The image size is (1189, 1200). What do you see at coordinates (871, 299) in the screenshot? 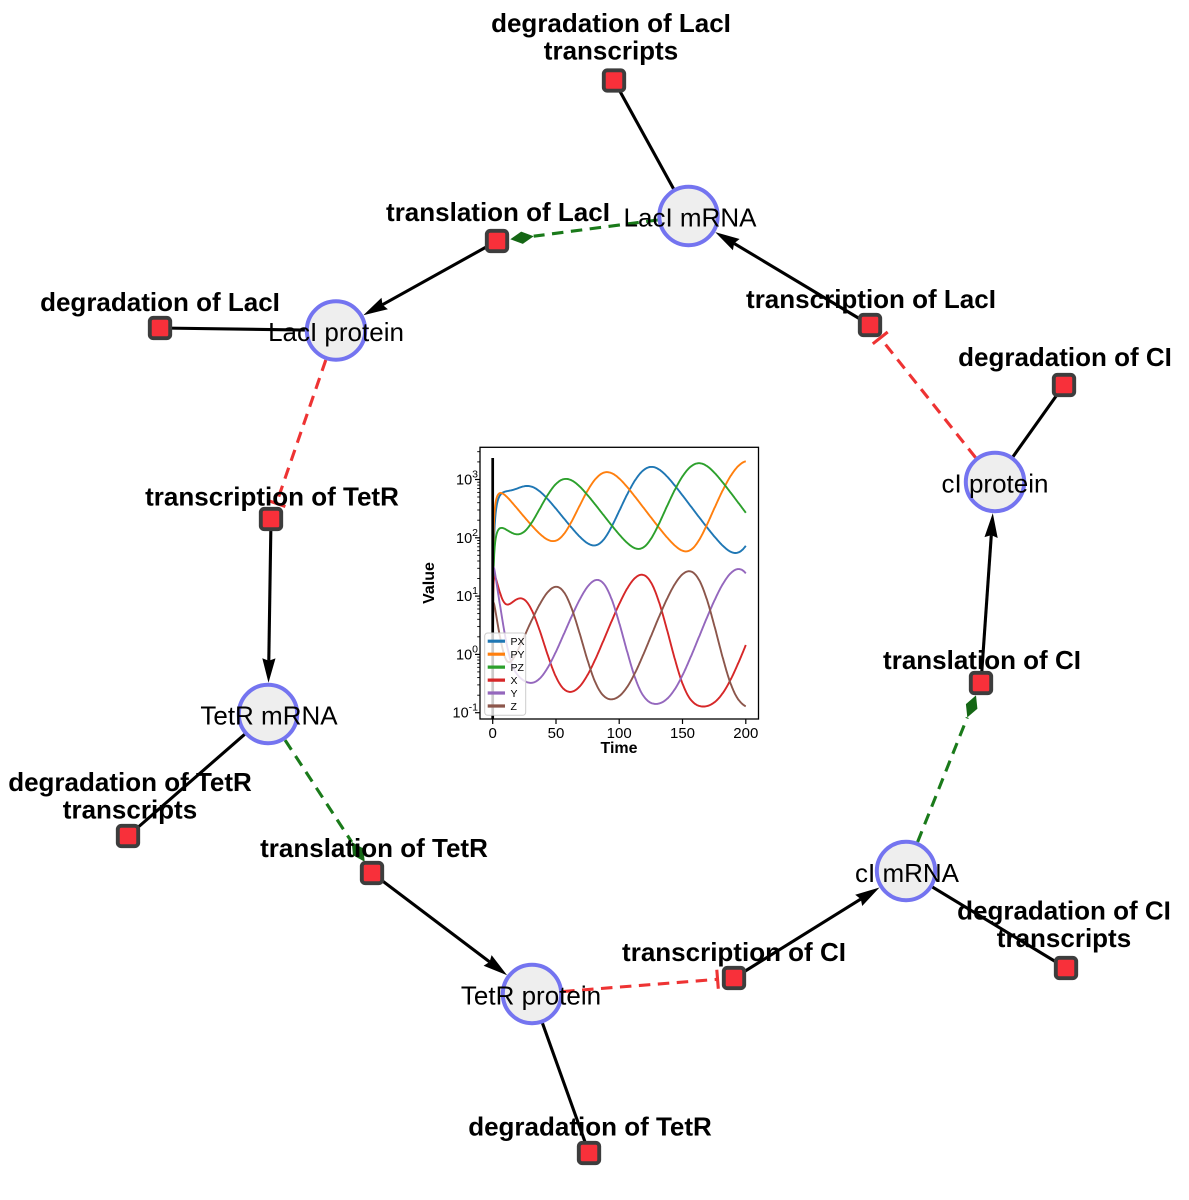
I see `svg-text: transcription of LacI` at bounding box center [871, 299].